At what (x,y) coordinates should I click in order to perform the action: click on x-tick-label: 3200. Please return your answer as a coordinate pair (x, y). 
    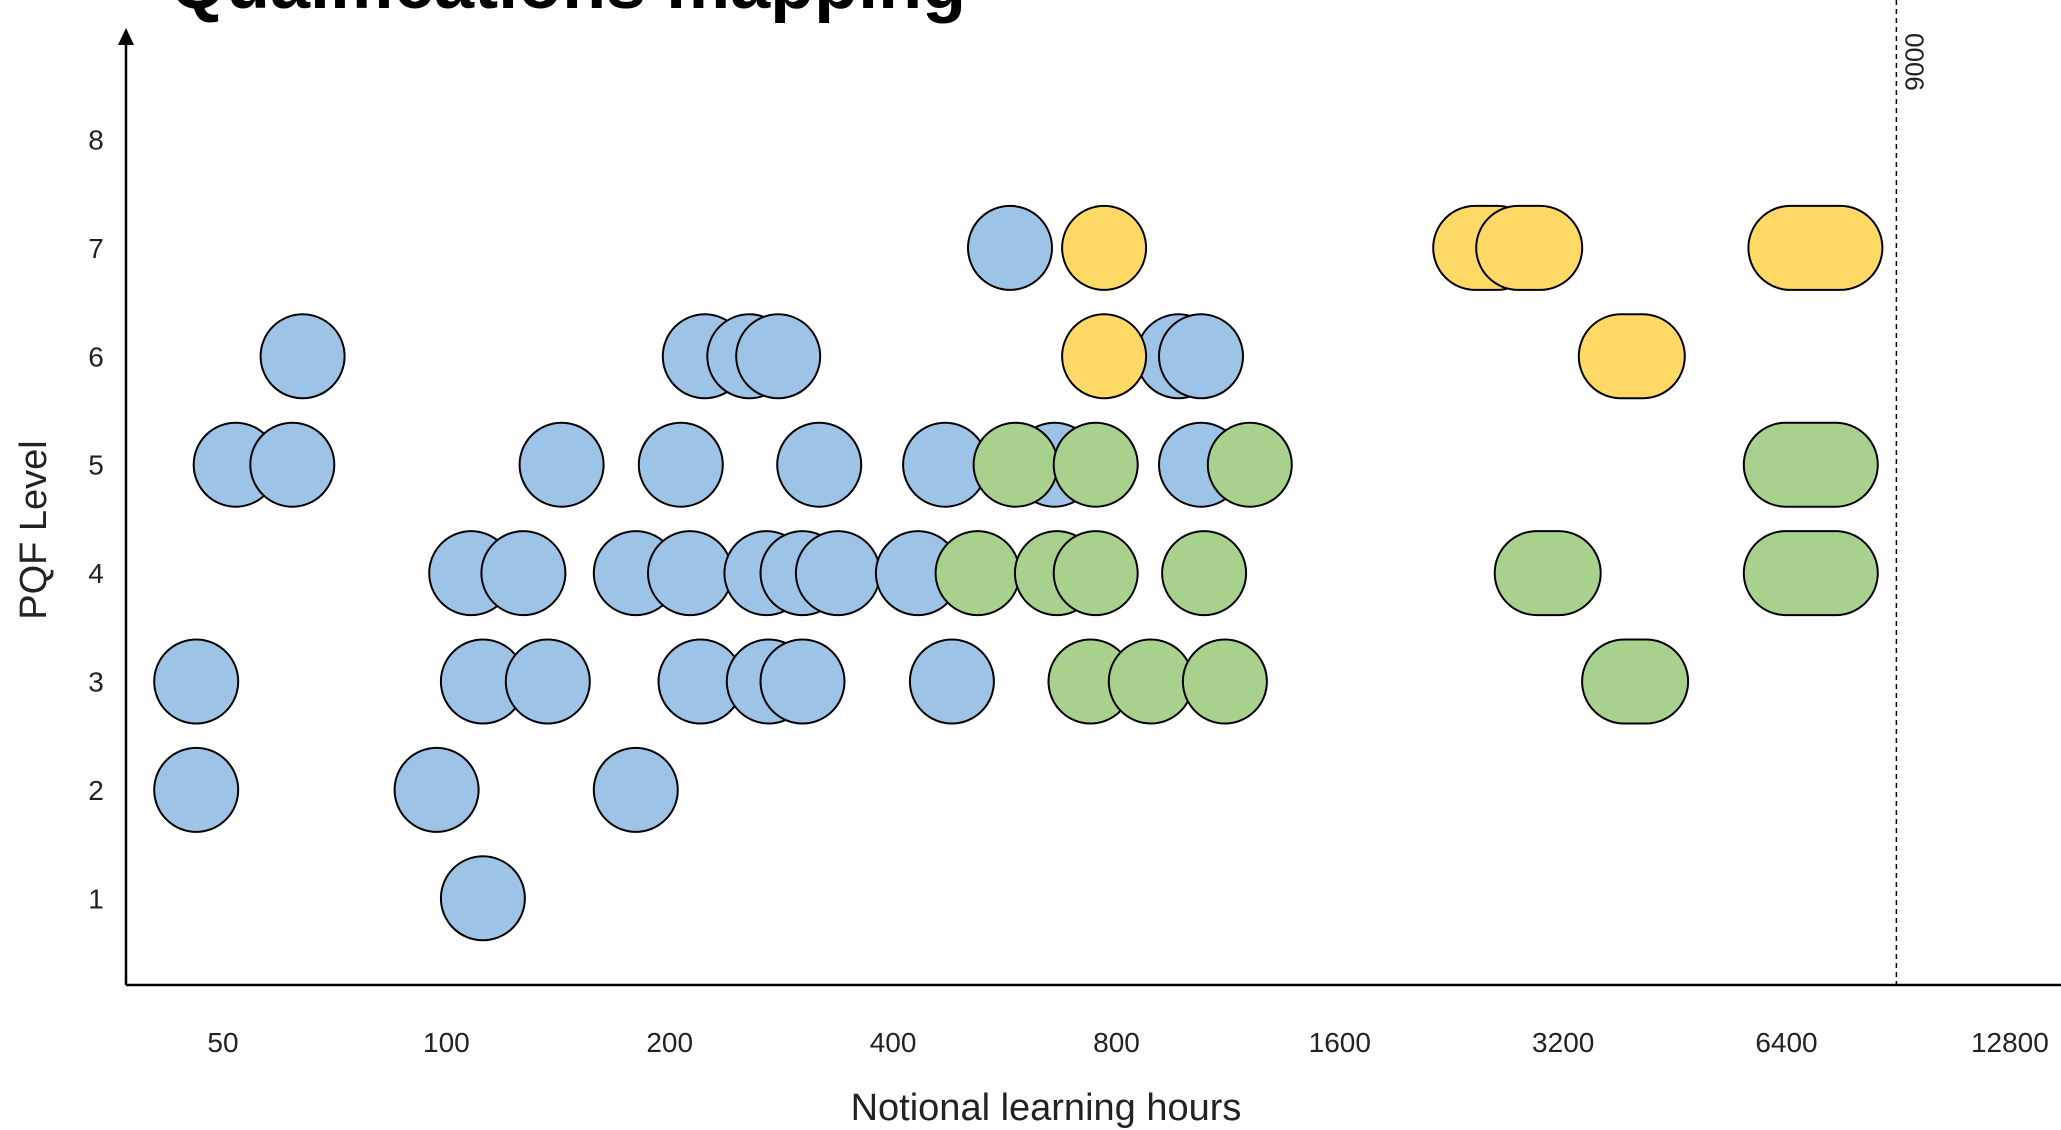
    Looking at the image, I should click on (1563, 1042).